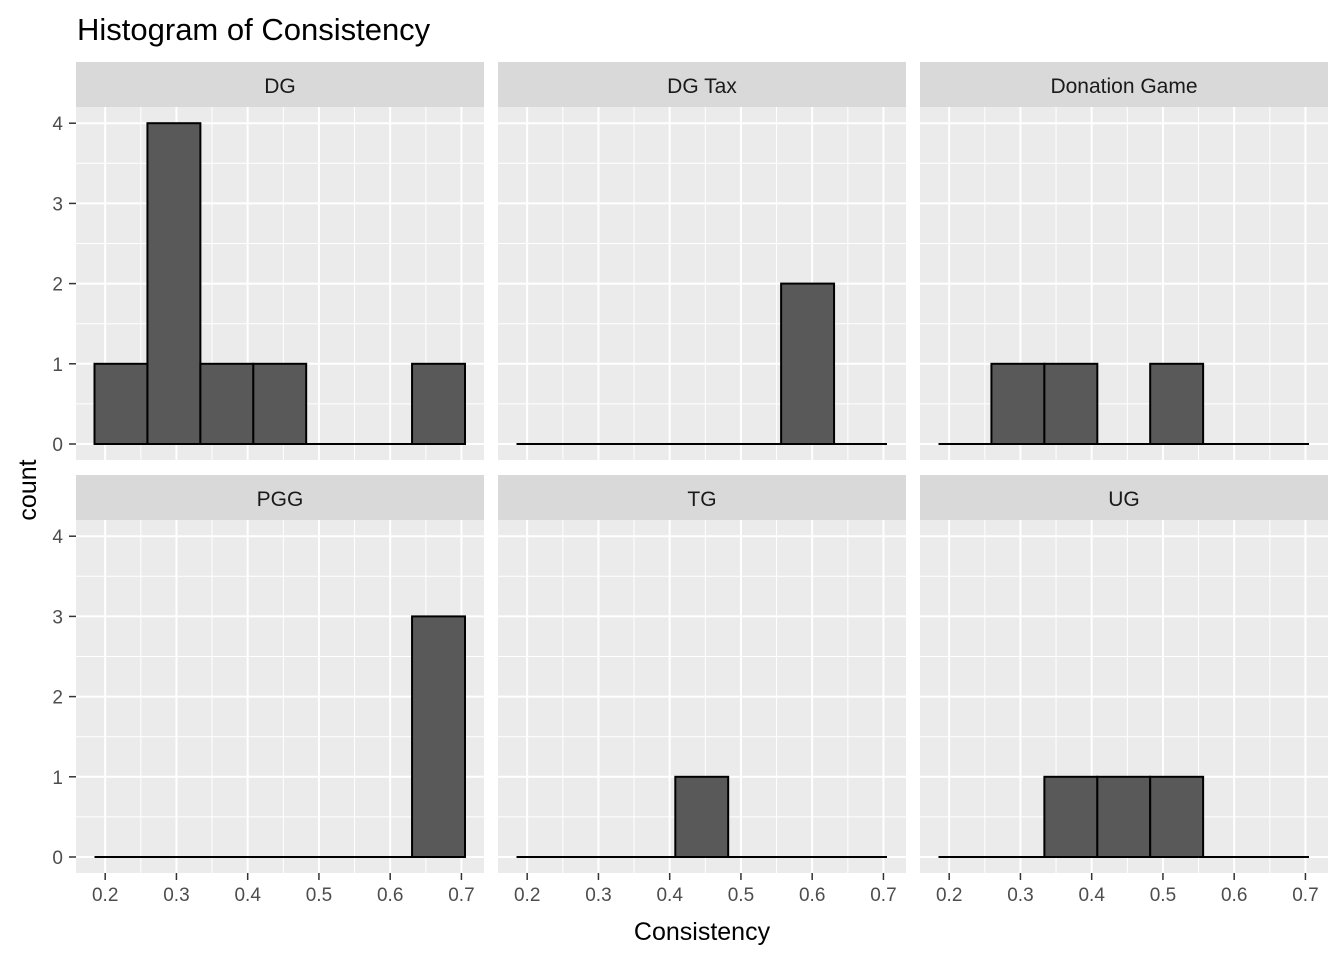 The height and width of the screenshot is (960, 1344). I want to click on facet-label: PGG, so click(280, 499).